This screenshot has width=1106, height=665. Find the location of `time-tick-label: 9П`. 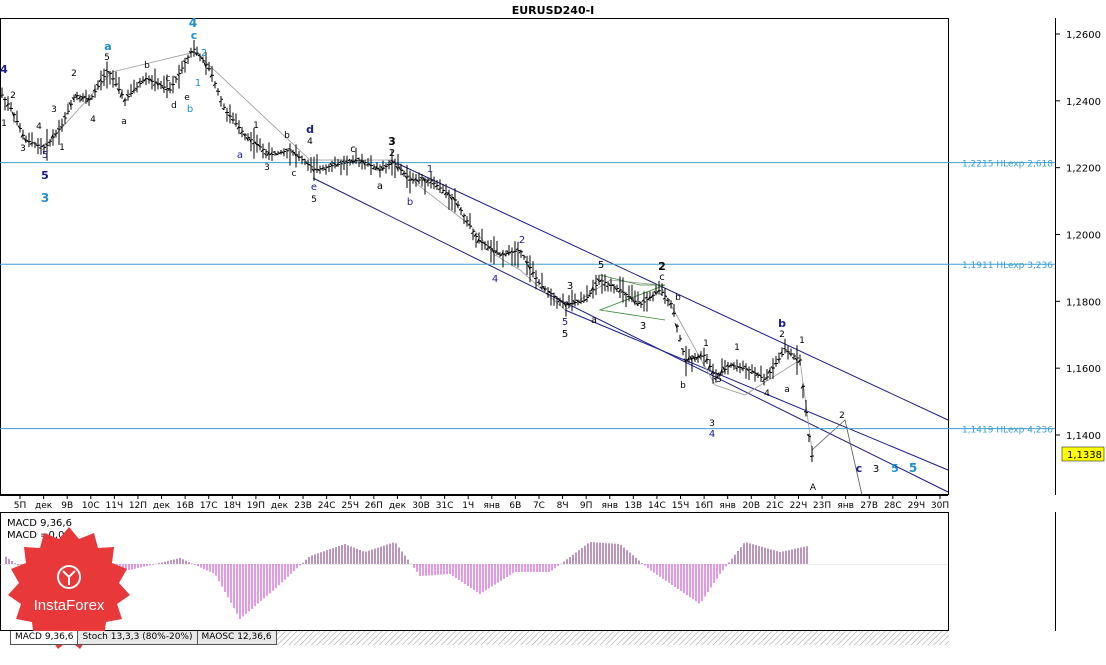

time-tick-label: 9П is located at coordinates (586, 506).